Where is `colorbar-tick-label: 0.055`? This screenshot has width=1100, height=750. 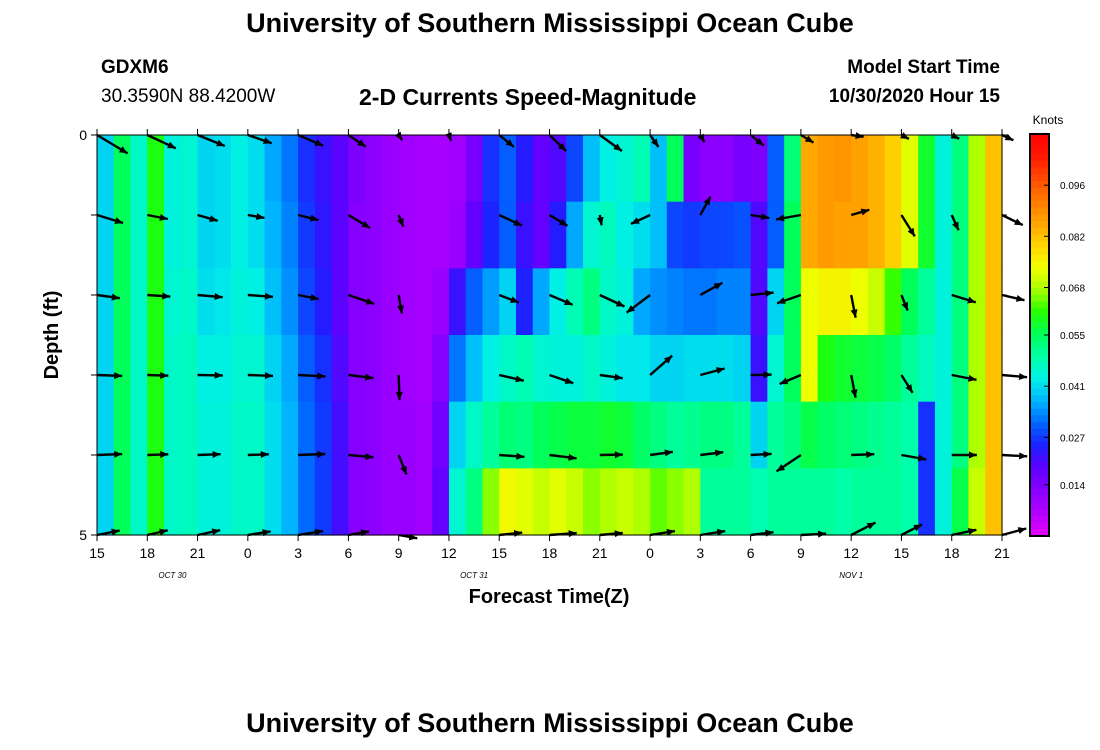
colorbar-tick-label: 0.055 is located at coordinates (1072, 336).